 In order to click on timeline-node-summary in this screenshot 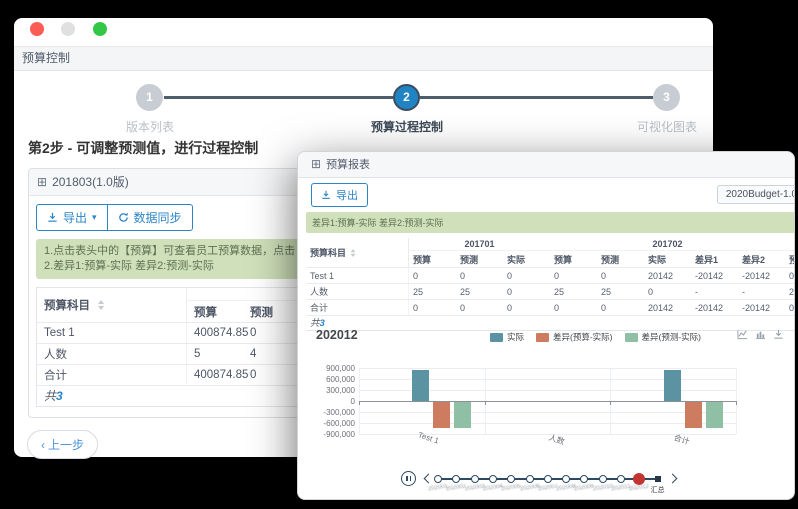, I will do `click(657, 479)`.